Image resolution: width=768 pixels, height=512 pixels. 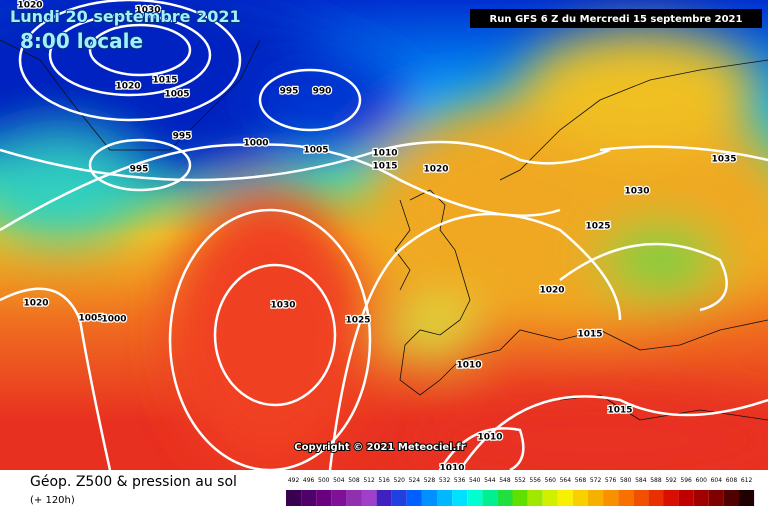 I want to click on isobar-label: 990, so click(x=322, y=92).